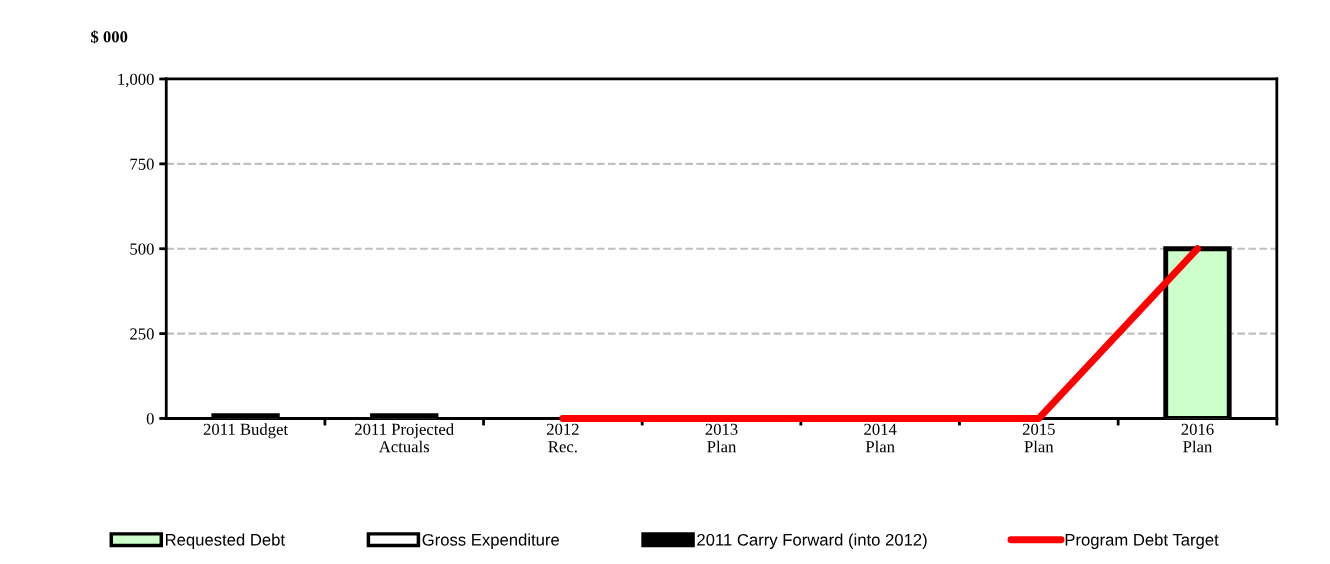 The image size is (1330, 564). What do you see at coordinates (1197, 438) in the screenshot?
I see `x-tick-label: 2016 Plan` at bounding box center [1197, 438].